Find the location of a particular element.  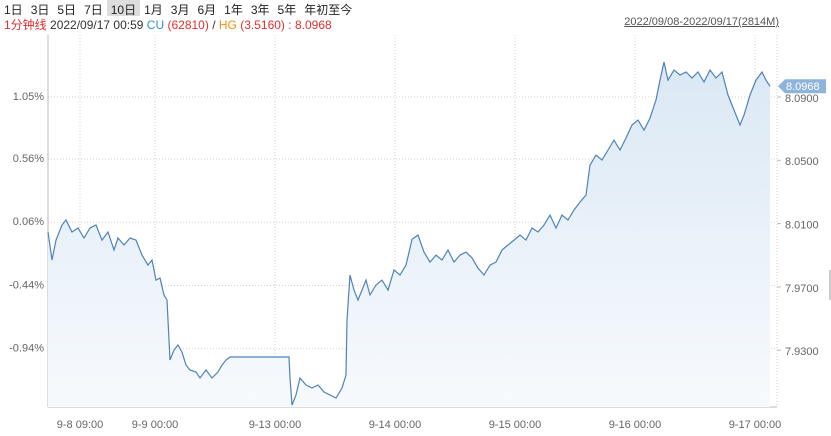

x-tick-label: 9-14 00:00 is located at coordinates (395, 425).